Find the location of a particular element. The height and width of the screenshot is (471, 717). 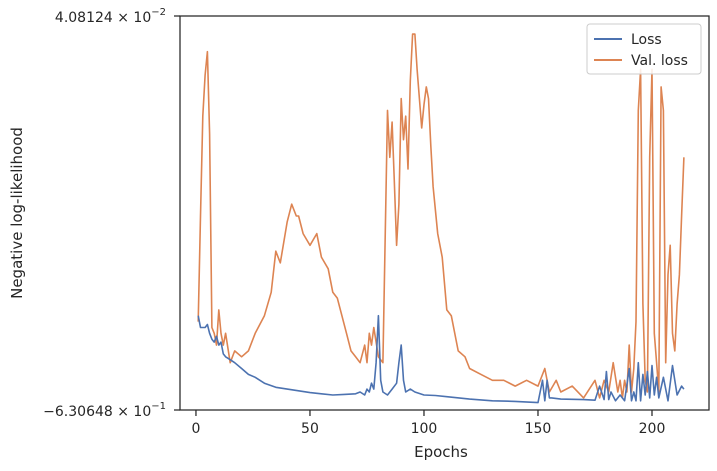

legend-box is located at coordinates (644, 49).